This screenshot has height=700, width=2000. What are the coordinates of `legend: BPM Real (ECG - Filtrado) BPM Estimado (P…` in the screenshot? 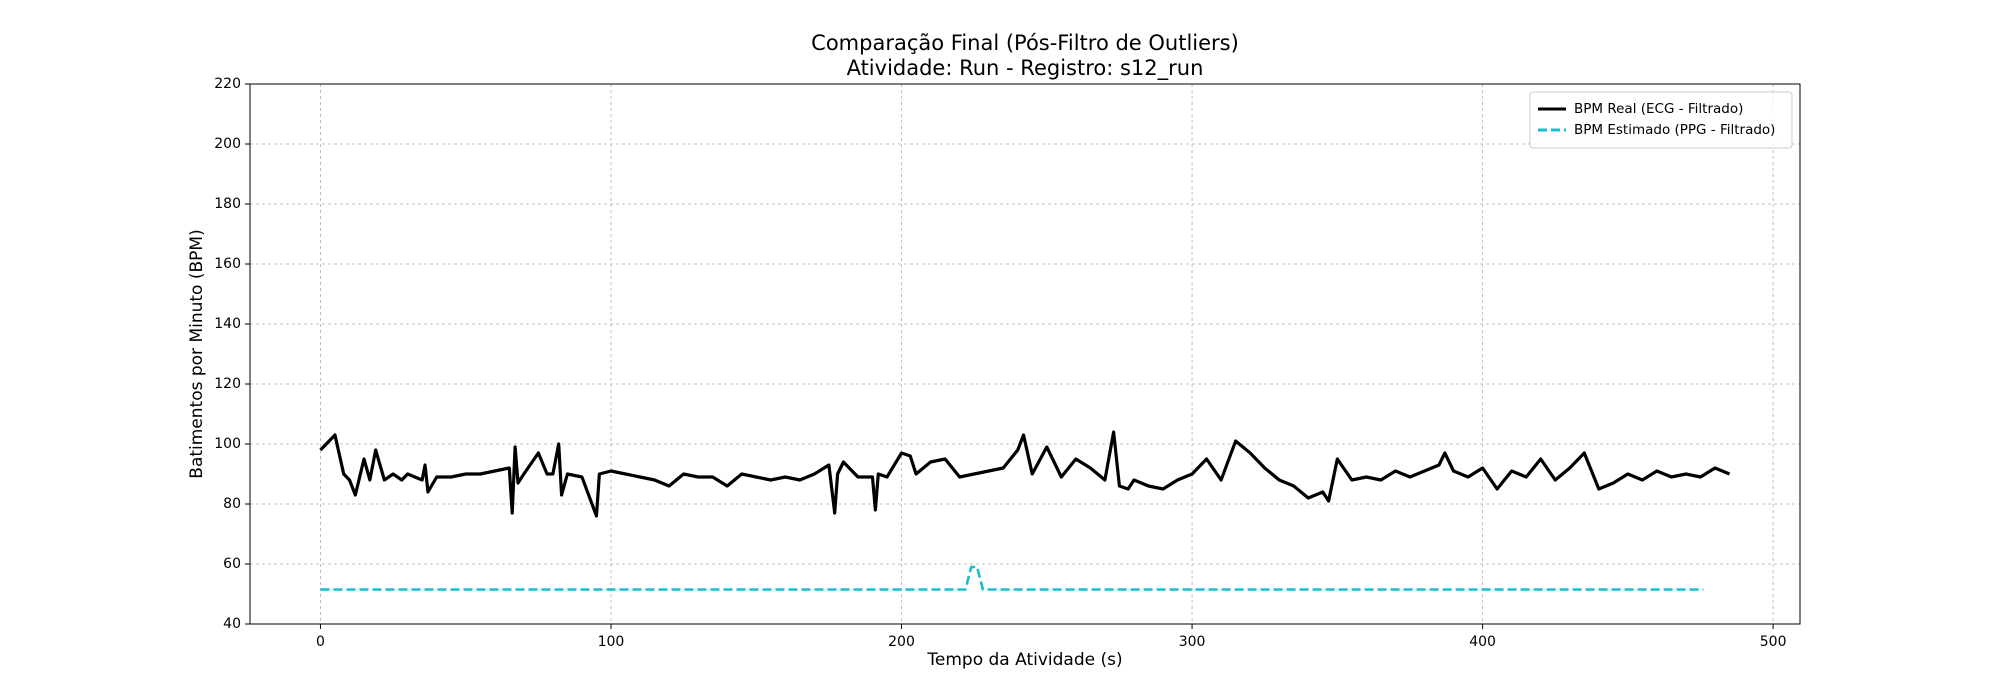 It's located at (1661, 120).